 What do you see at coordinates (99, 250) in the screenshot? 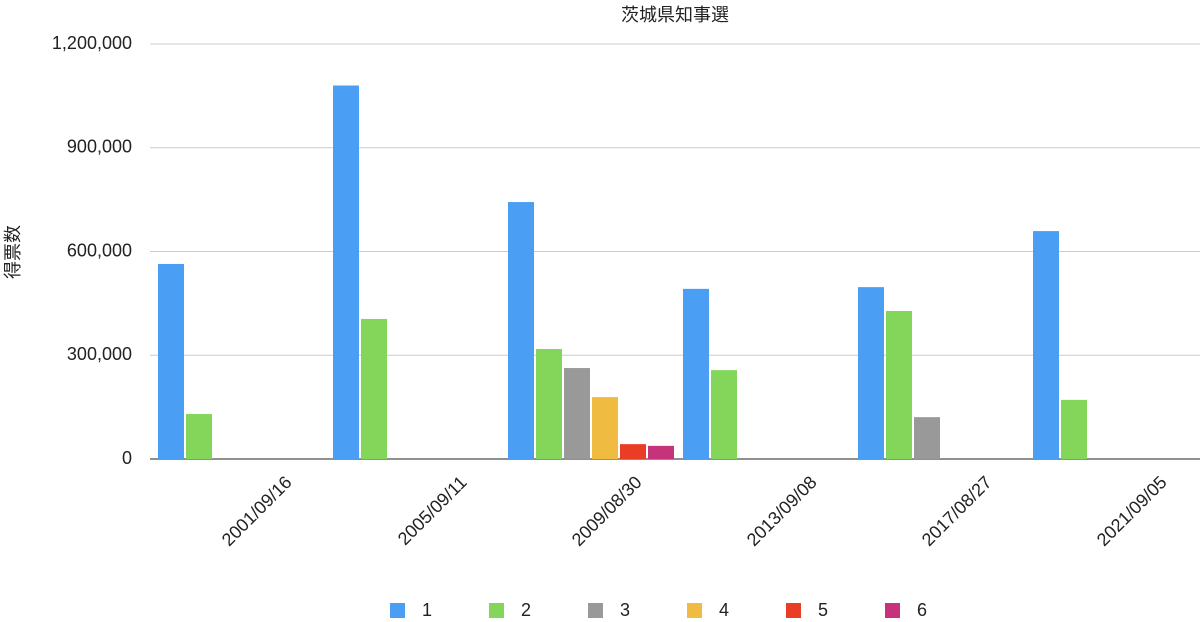
I see `y-tick-label: 600,000` at bounding box center [99, 250].